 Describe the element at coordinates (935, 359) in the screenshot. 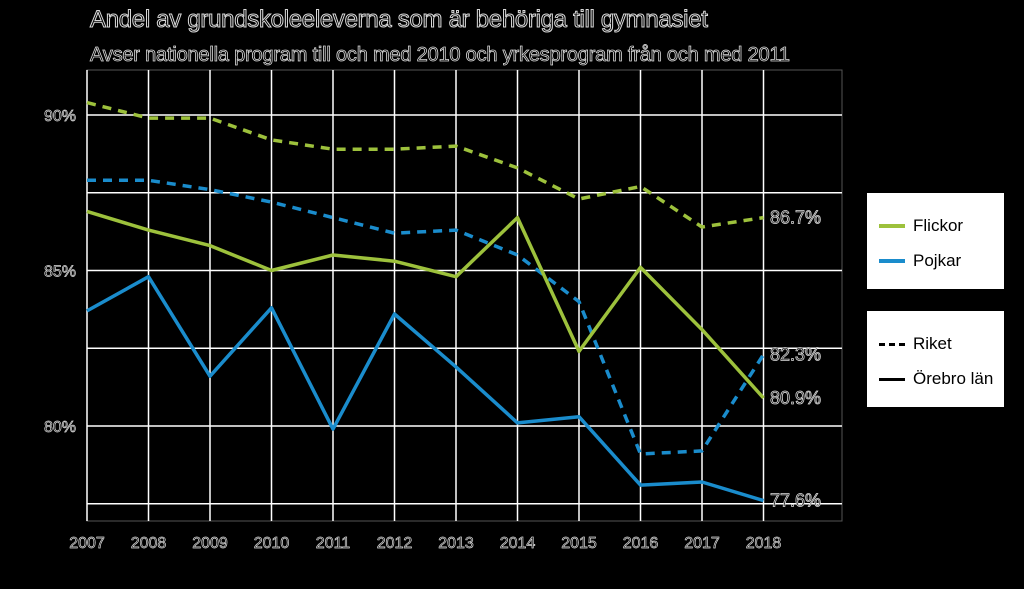

I see `legend-region: Riket Örebro län` at that location.